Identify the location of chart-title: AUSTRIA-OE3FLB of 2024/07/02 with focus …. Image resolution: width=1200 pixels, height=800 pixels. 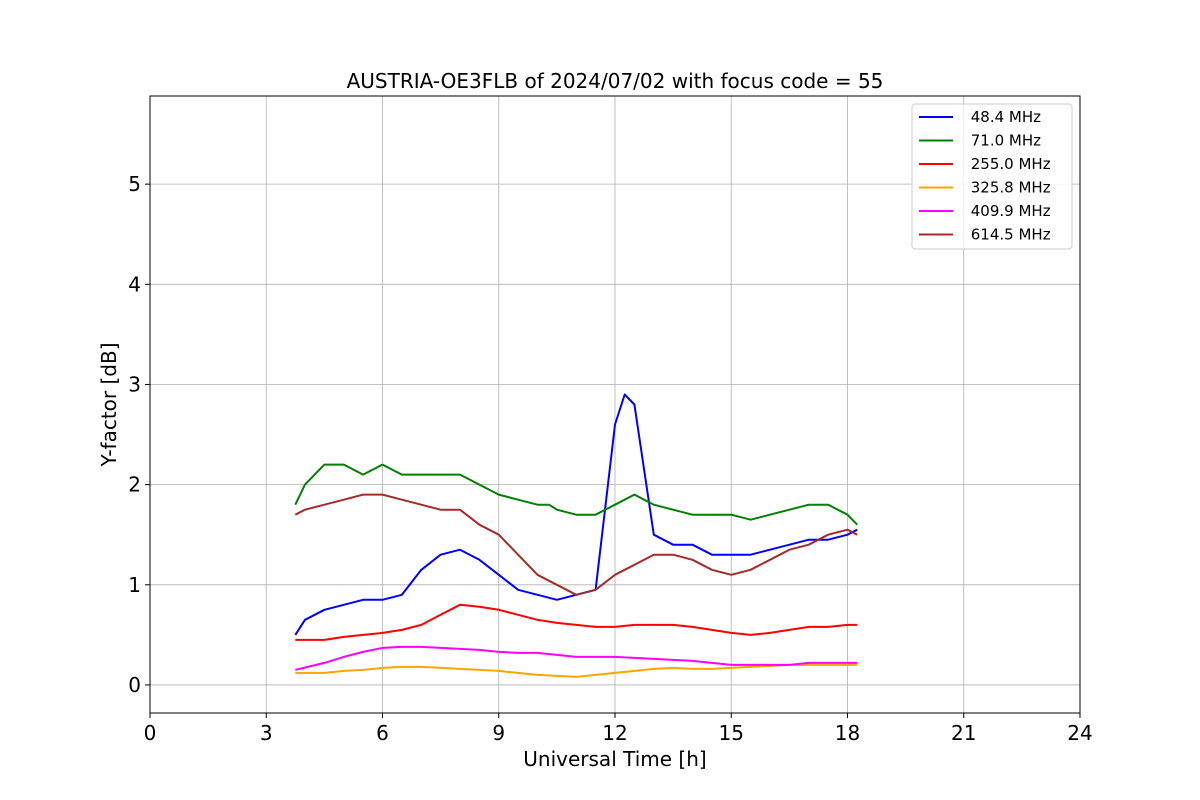
(615, 81).